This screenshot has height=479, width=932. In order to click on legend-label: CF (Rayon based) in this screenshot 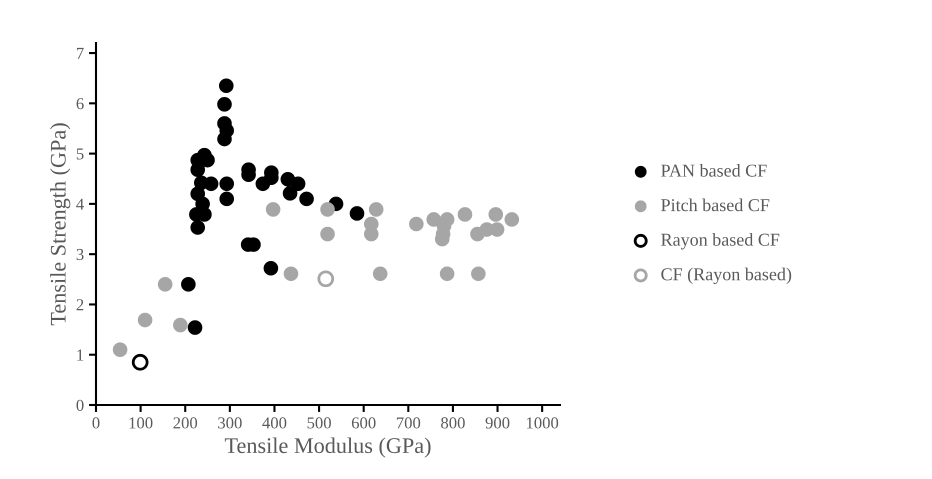, I will do `click(726, 276)`.